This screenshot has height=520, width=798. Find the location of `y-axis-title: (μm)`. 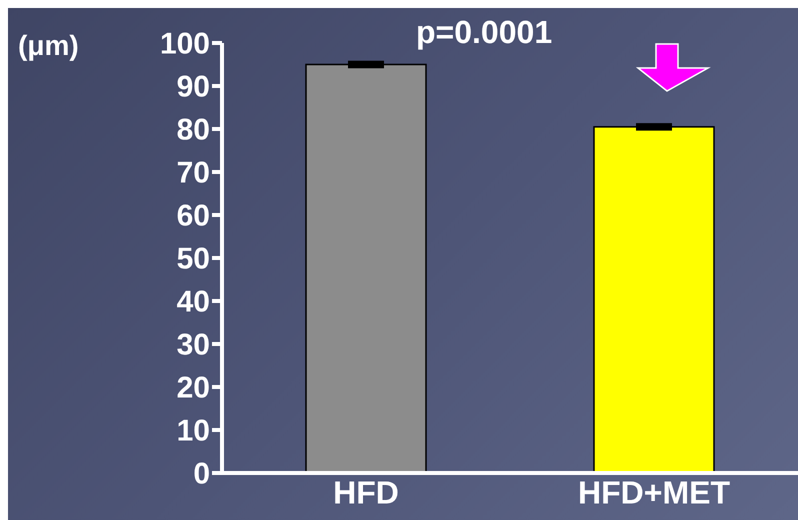

y-axis-title: (μm) is located at coordinates (48, 46).